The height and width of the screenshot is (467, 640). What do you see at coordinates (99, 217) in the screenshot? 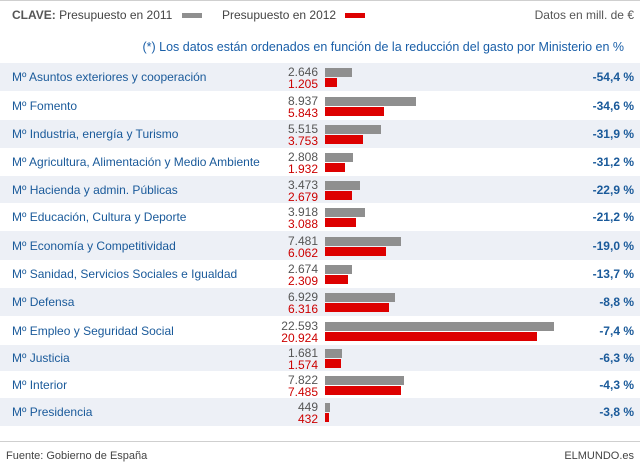
I see `category-label: Mº Educación, Cultura y Deporte` at bounding box center [99, 217].